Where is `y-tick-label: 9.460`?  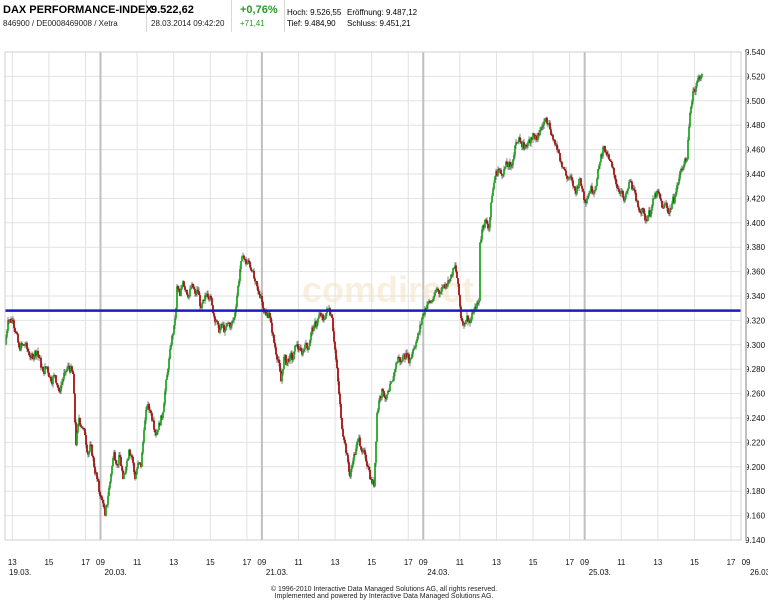 y-tick-label: 9.460 is located at coordinates (755, 150).